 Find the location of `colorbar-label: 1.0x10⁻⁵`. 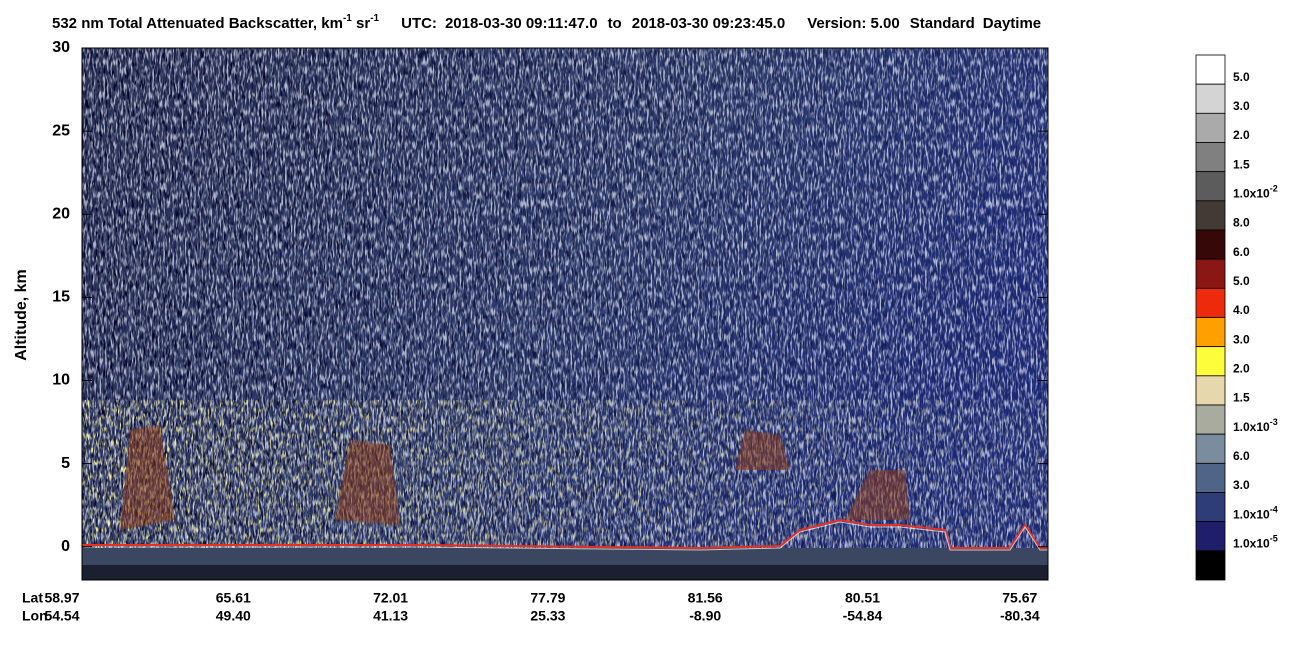

colorbar-label: 1.0x10⁻⁵ is located at coordinates (1255, 542).